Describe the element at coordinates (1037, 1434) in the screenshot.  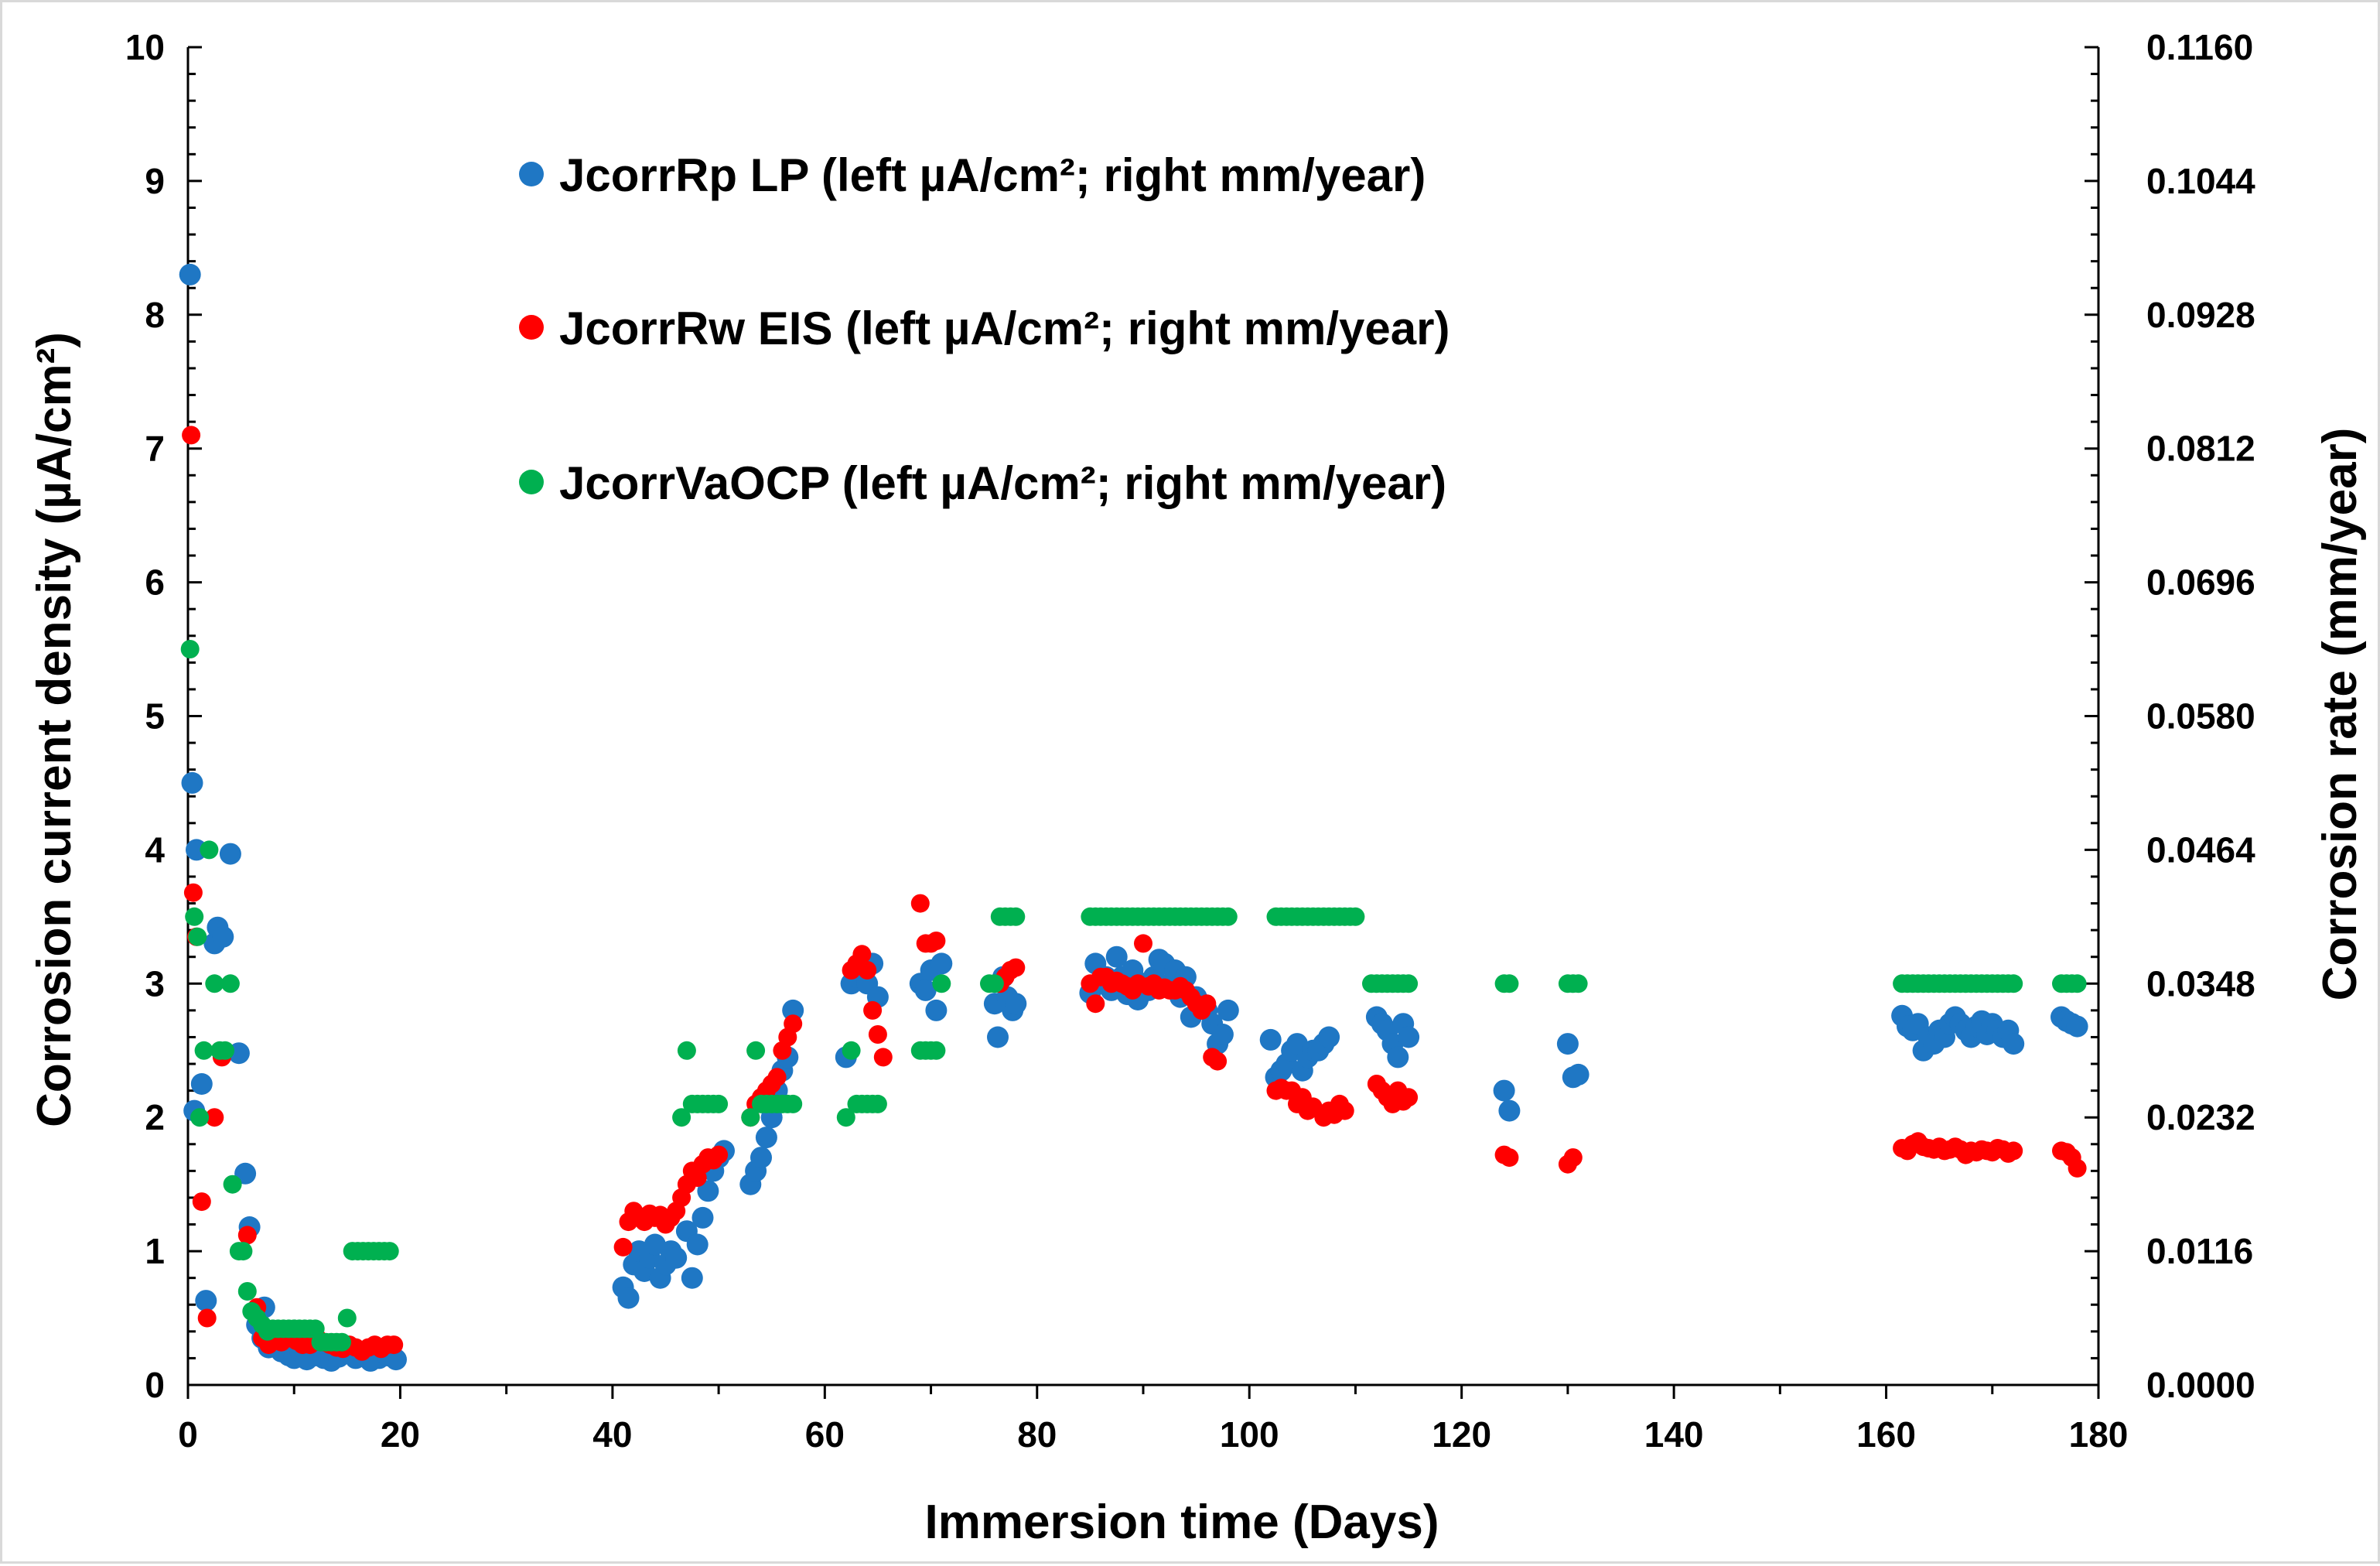
I see `x-tick-label: 80` at that location.